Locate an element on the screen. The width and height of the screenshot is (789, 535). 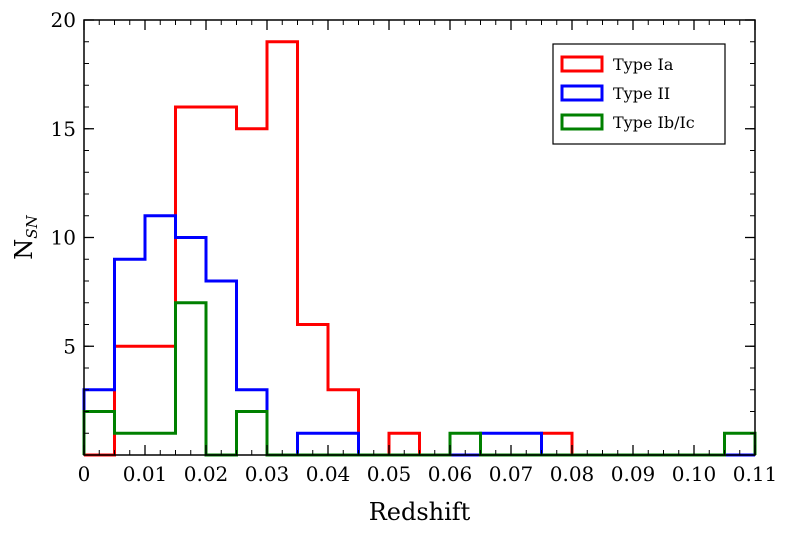
x-tick-label: 0.04 is located at coordinates (328, 474).